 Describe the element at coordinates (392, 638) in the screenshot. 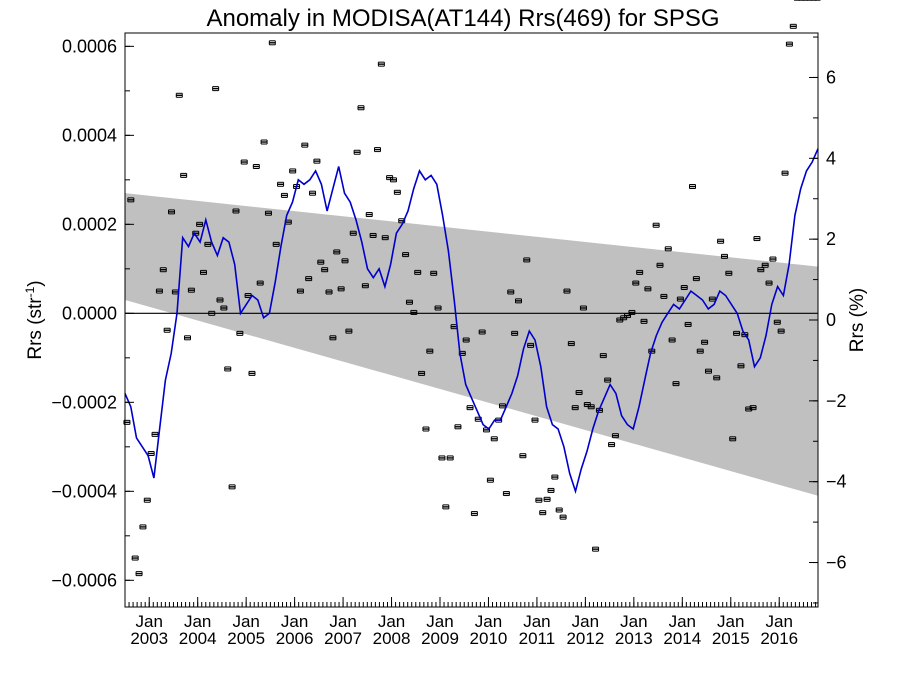

I see `x-tick-year: 2008` at that location.